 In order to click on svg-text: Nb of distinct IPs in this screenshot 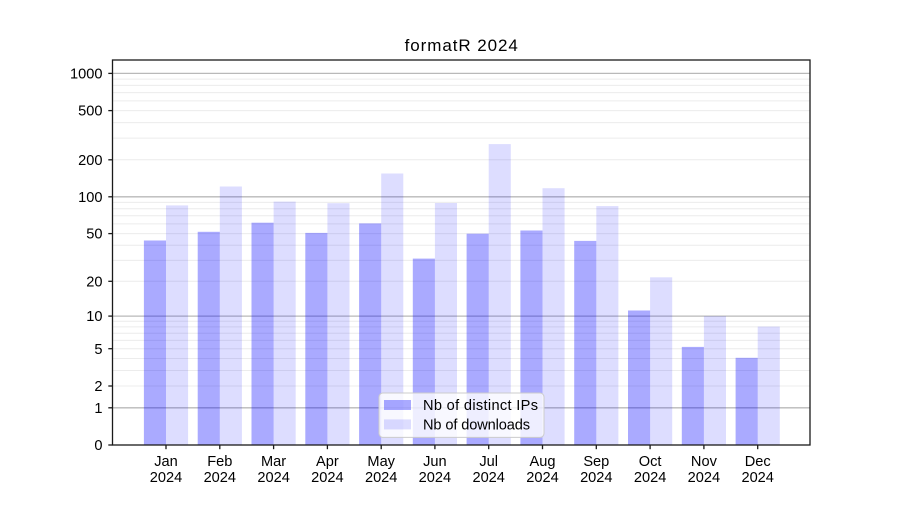, I will do `click(480, 406)`.